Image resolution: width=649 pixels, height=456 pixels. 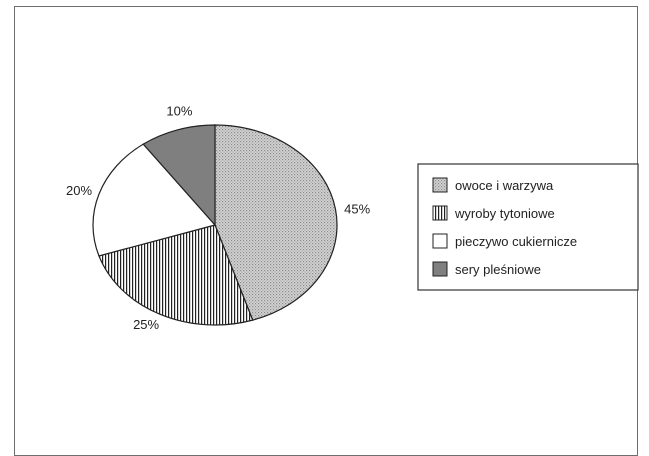 I want to click on slice-value-label-2: 25%, so click(x=146, y=324).